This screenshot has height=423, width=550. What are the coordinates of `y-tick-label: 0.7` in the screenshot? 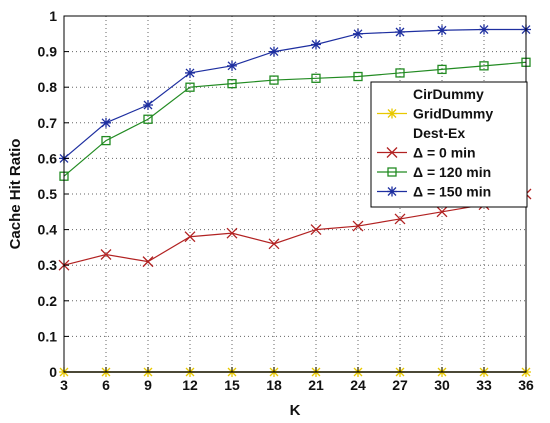 It's located at (48, 123).